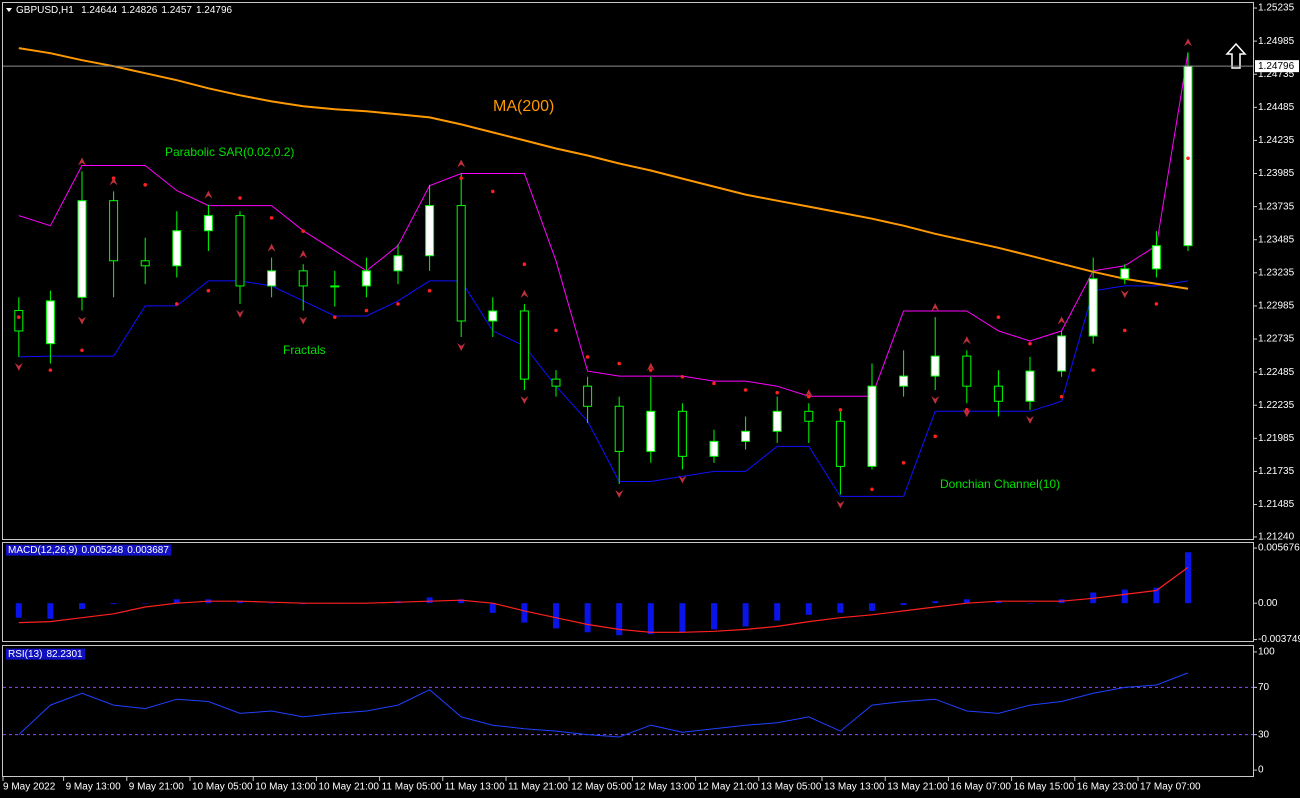  I want to click on x-tick-label: 13 May 05:00, so click(791, 787).